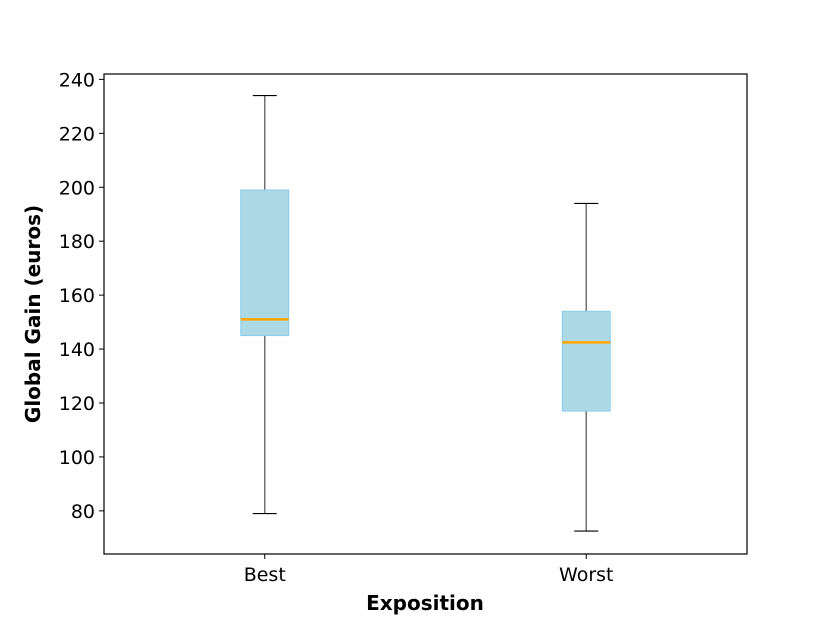 This screenshot has width=830, height=623. What do you see at coordinates (33, 314) in the screenshot?
I see `y-axis-label: Global Gain (euros)` at bounding box center [33, 314].